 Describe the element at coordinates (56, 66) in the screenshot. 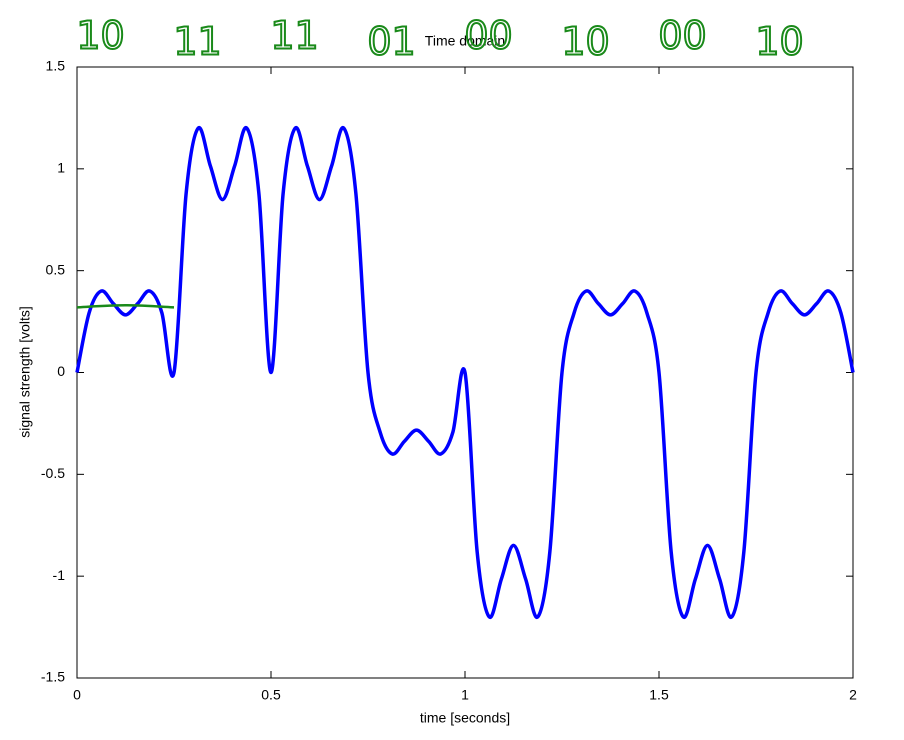

I see `y-tick-label: 1.5` at that location.